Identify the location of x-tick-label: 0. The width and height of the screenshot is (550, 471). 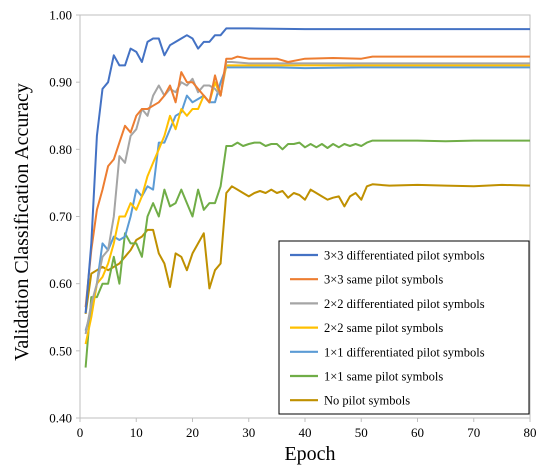
(80, 432).